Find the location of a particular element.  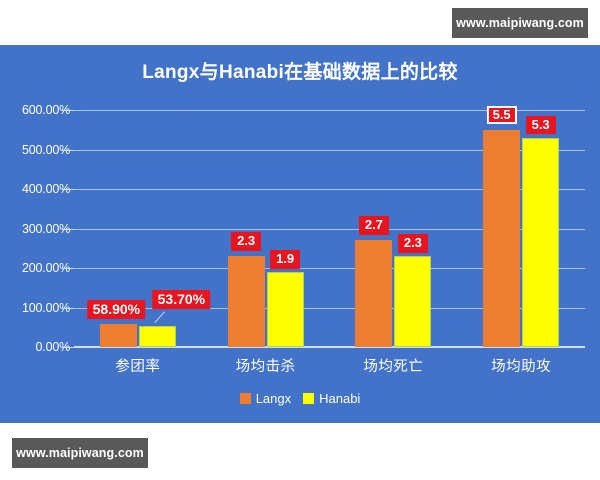

watermark-top-text: www.maipiwang.com is located at coordinates (520, 23).